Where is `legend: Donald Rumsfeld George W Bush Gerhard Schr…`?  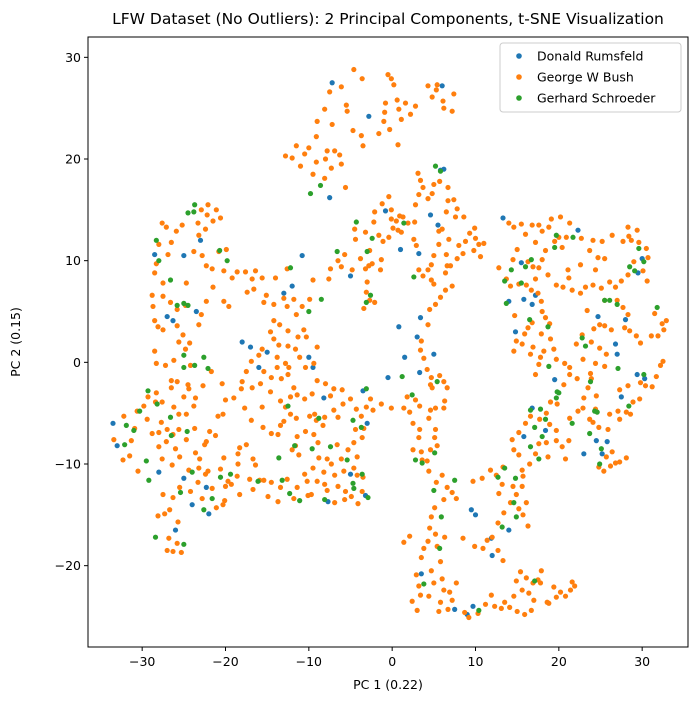 legend: Donald Rumsfeld George W Bush Gerhard Schr… is located at coordinates (590, 77).